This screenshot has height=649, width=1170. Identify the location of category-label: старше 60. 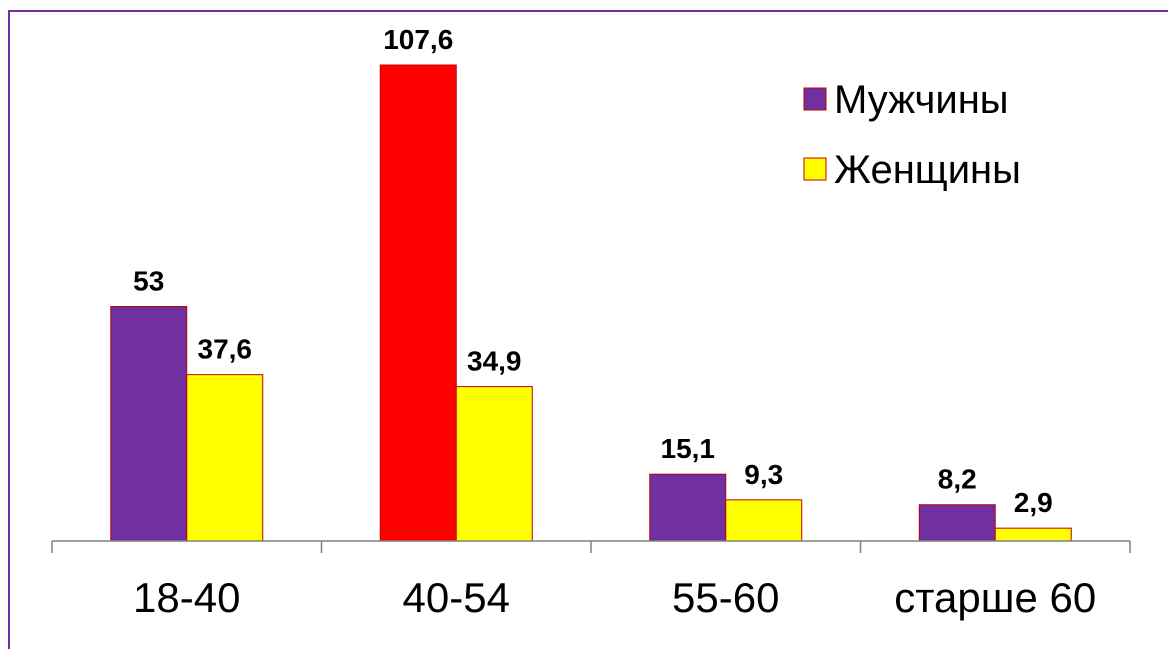
(995, 597).